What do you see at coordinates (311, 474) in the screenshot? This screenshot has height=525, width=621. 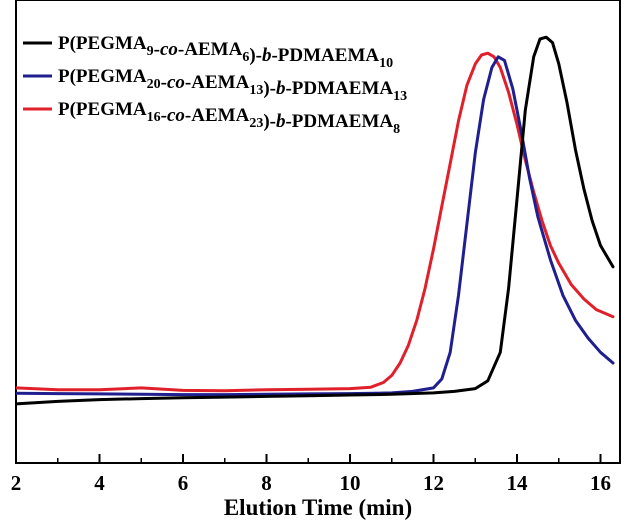 I see `x-axis-ticks: 2 4 6 8 10 12 14 16` at bounding box center [311, 474].